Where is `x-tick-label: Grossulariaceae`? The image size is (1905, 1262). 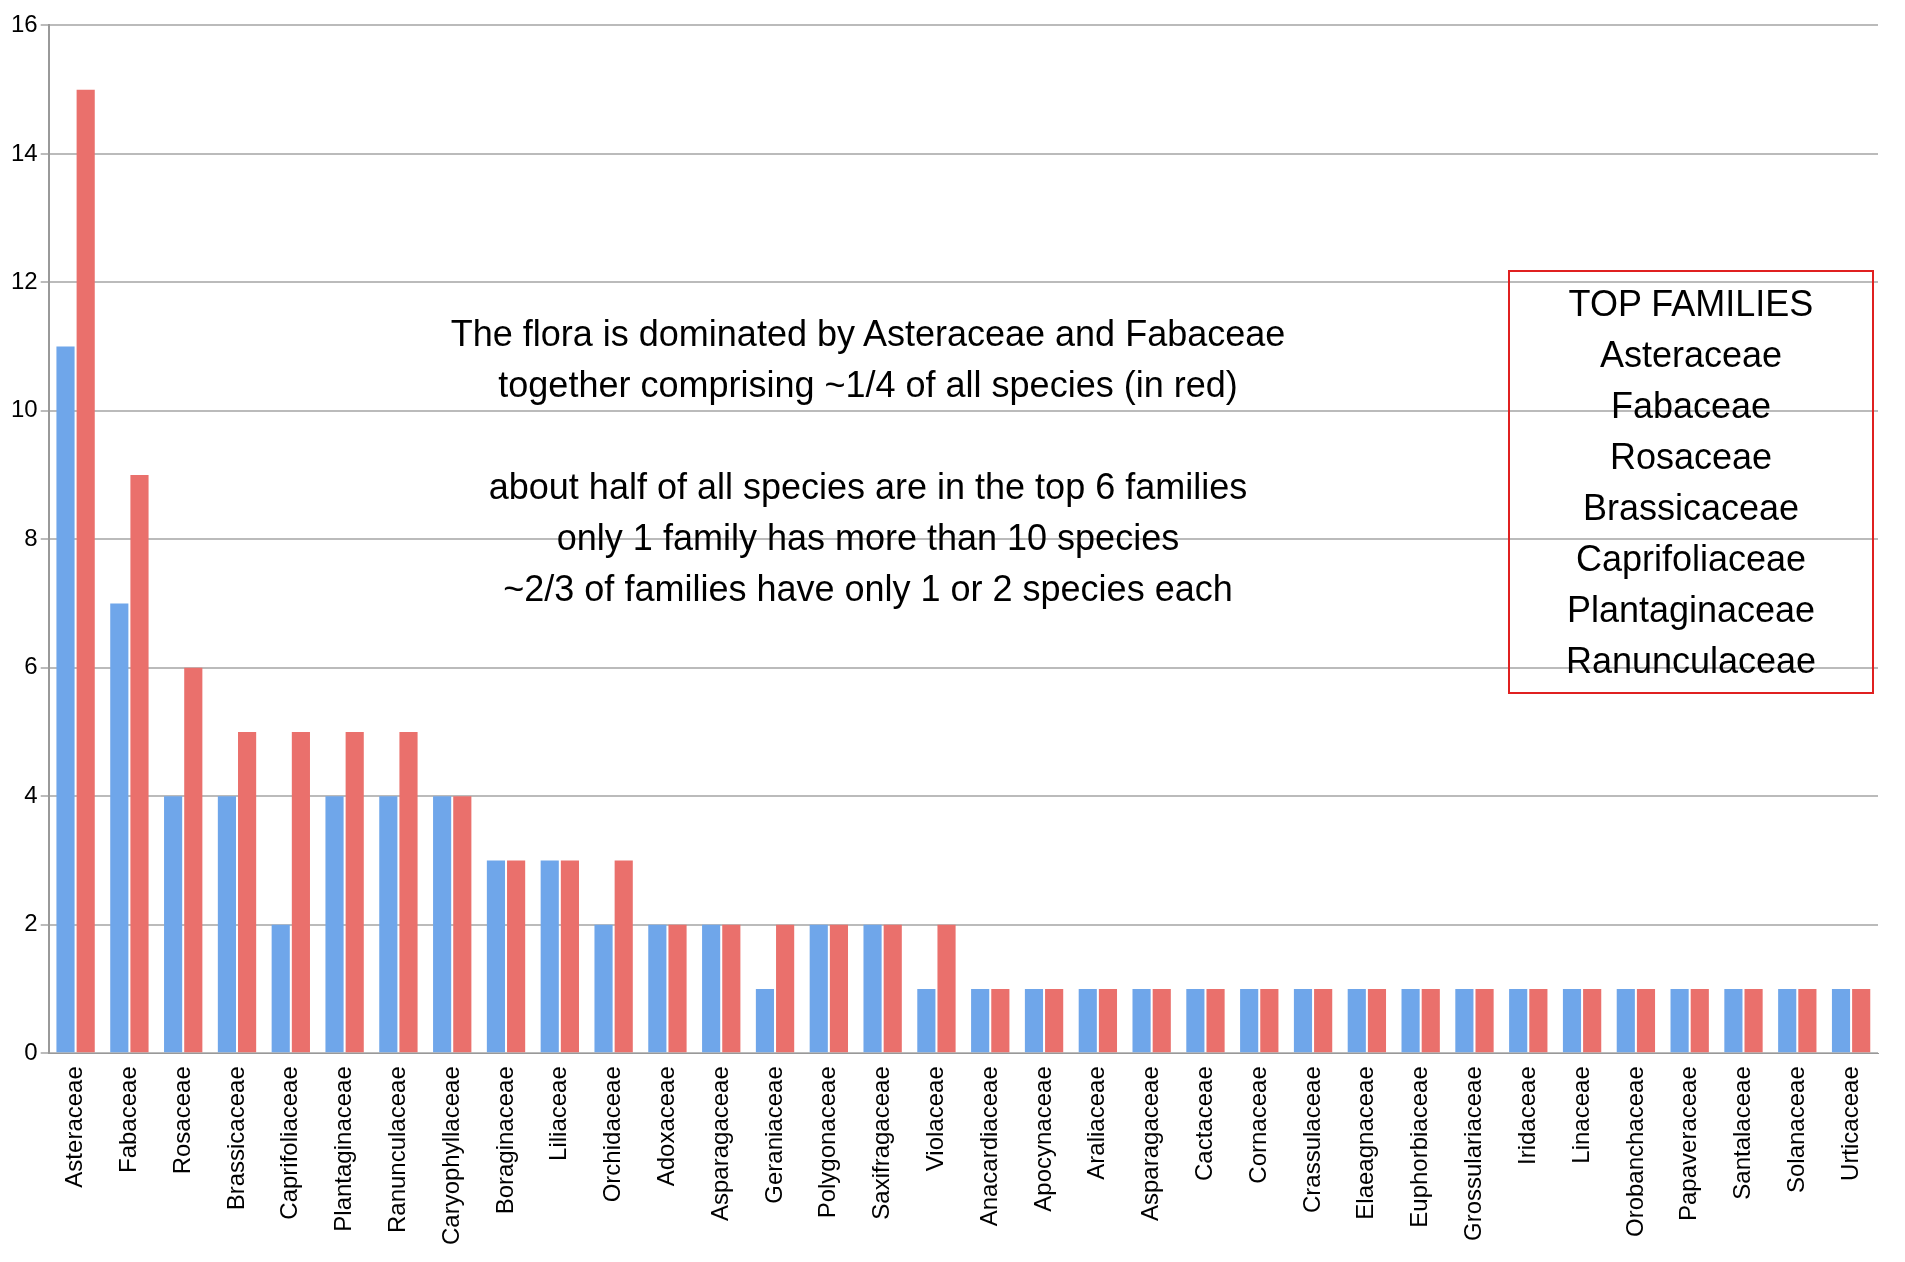
x-tick-label: Grossulariaceae is located at coordinates (1473, 1153).